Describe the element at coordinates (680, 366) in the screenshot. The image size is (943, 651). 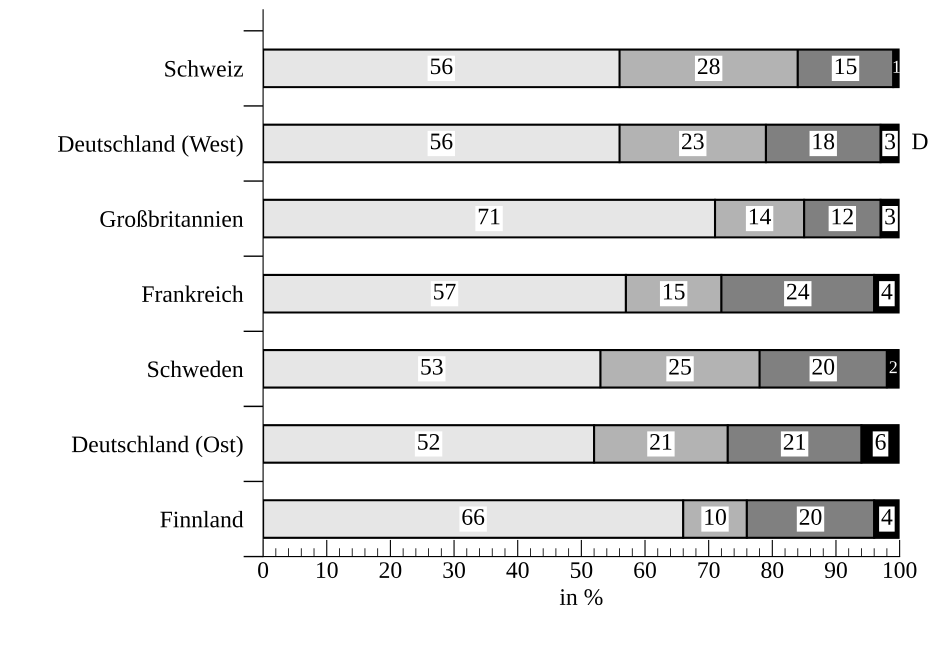
I see `data-label: 25` at that location.